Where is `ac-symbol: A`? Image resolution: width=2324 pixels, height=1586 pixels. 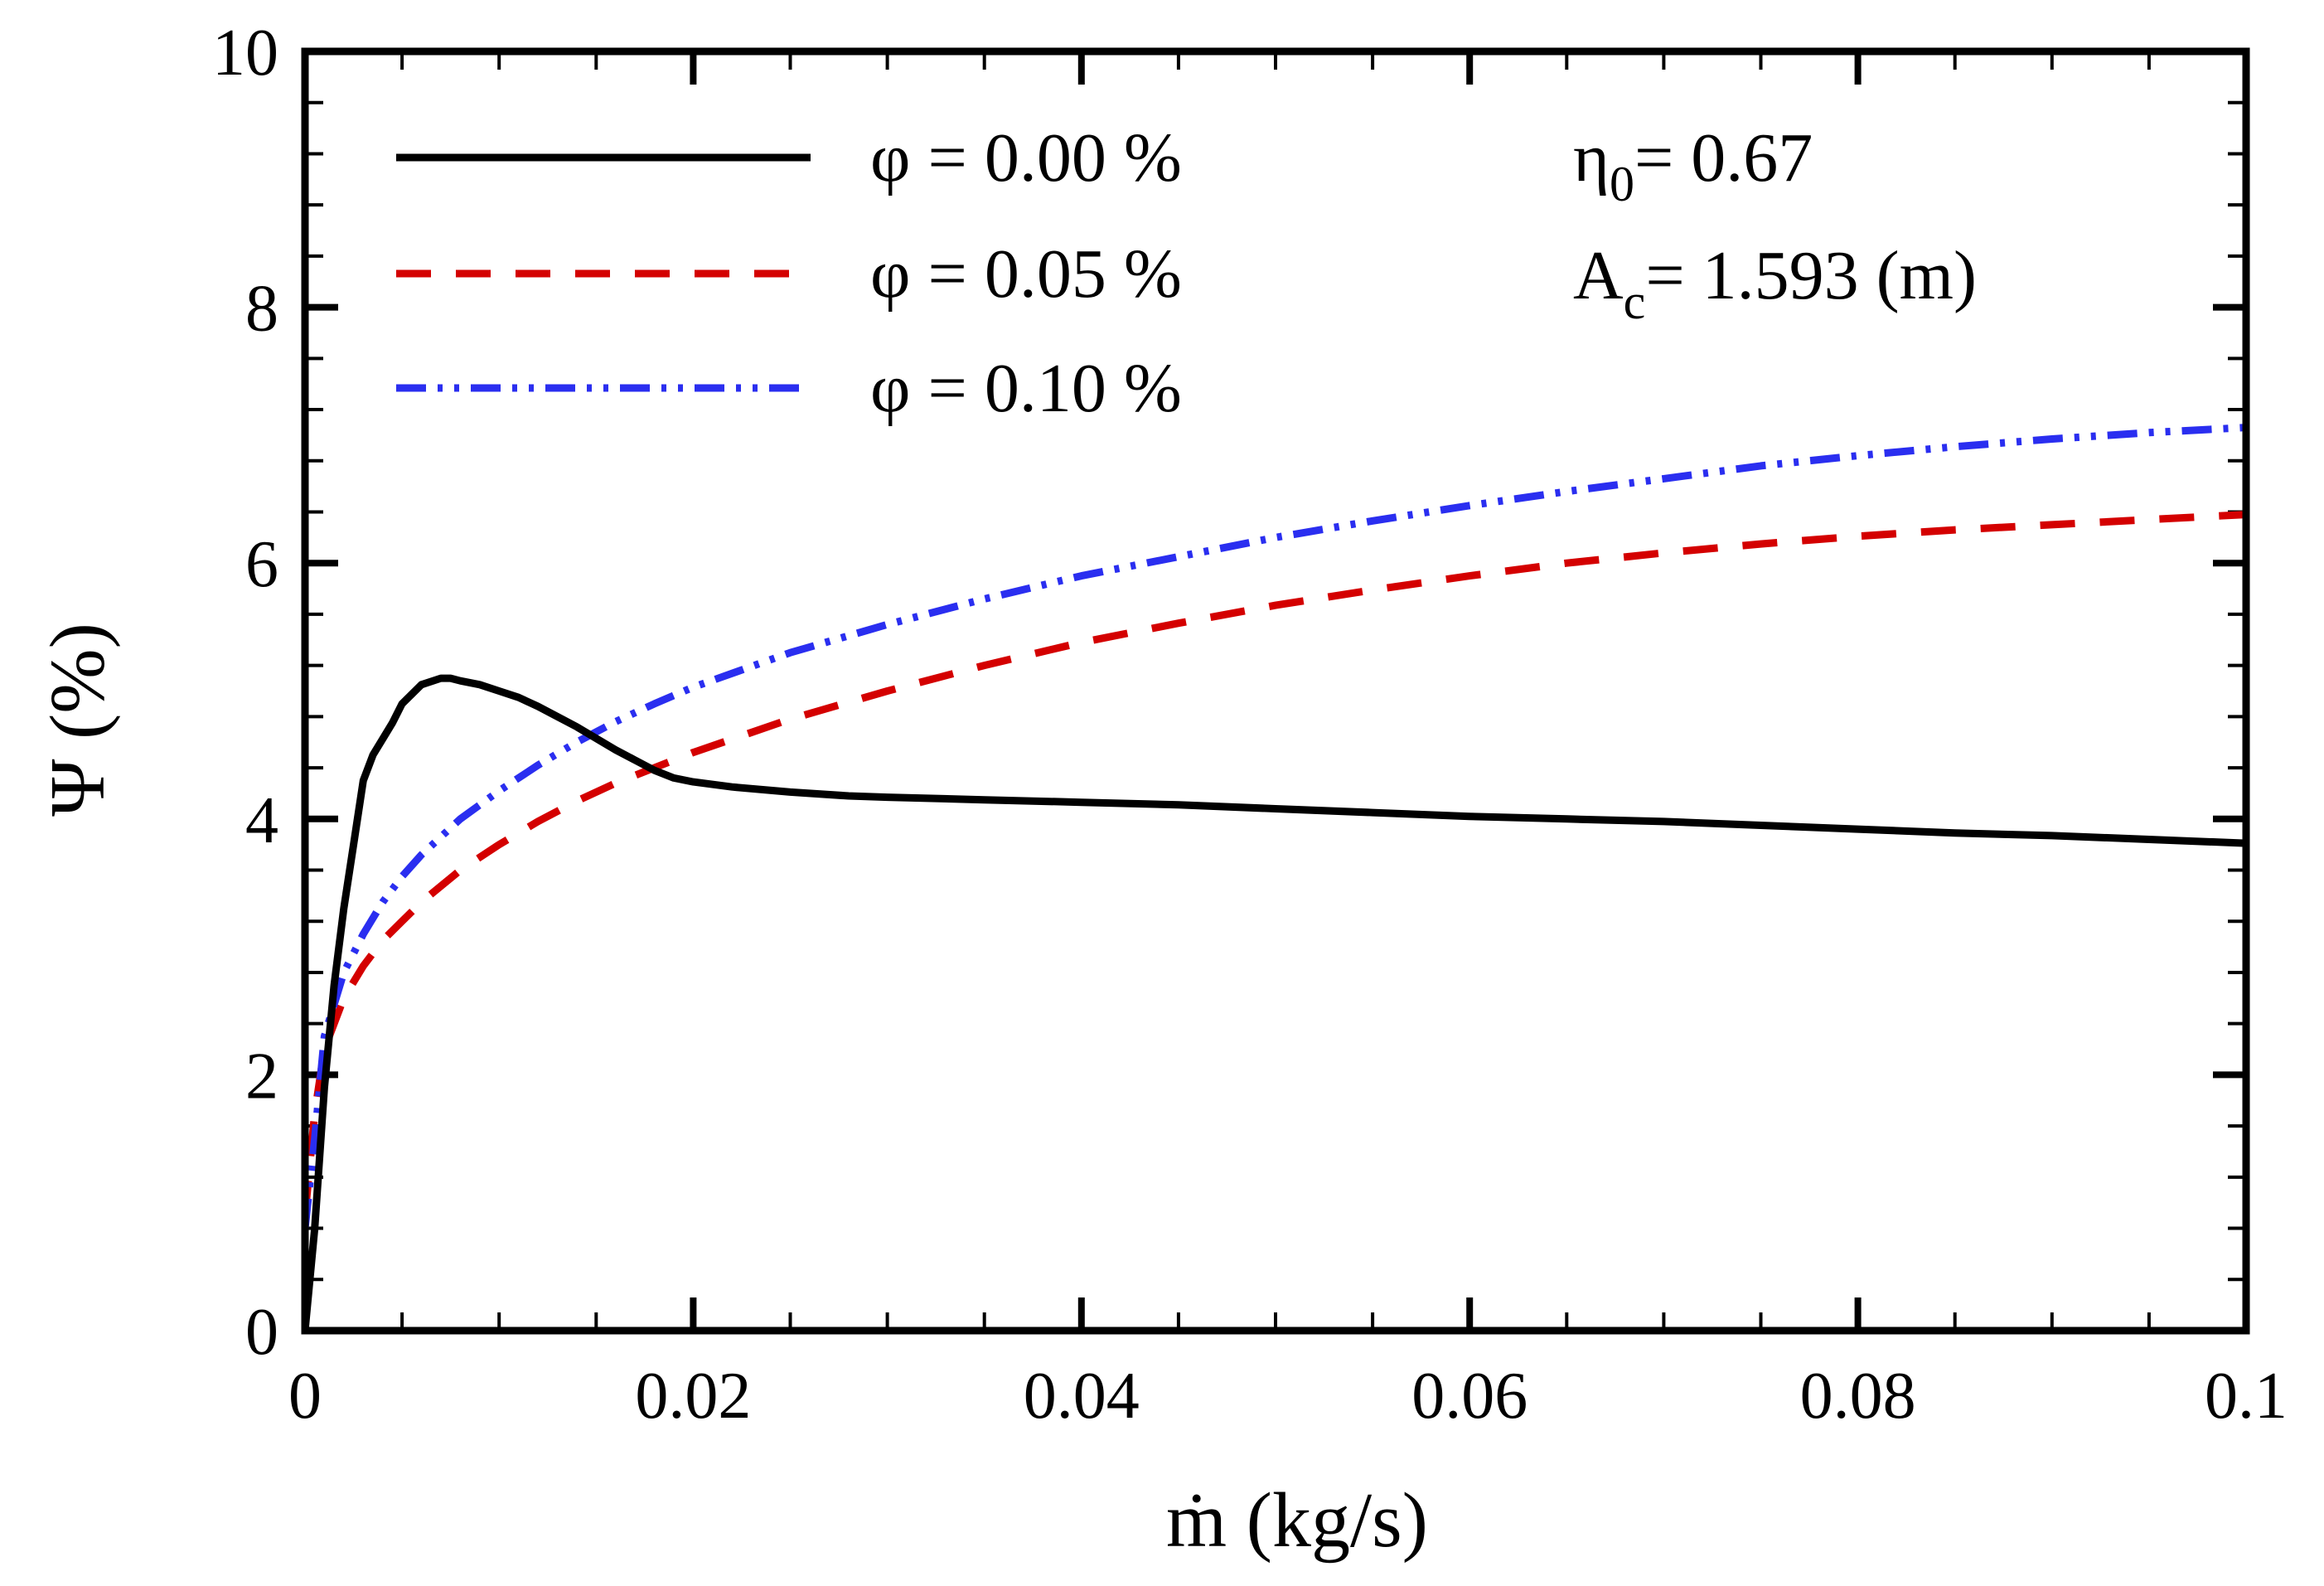 ac-symbol: A is located at coordinates (1598, 275).